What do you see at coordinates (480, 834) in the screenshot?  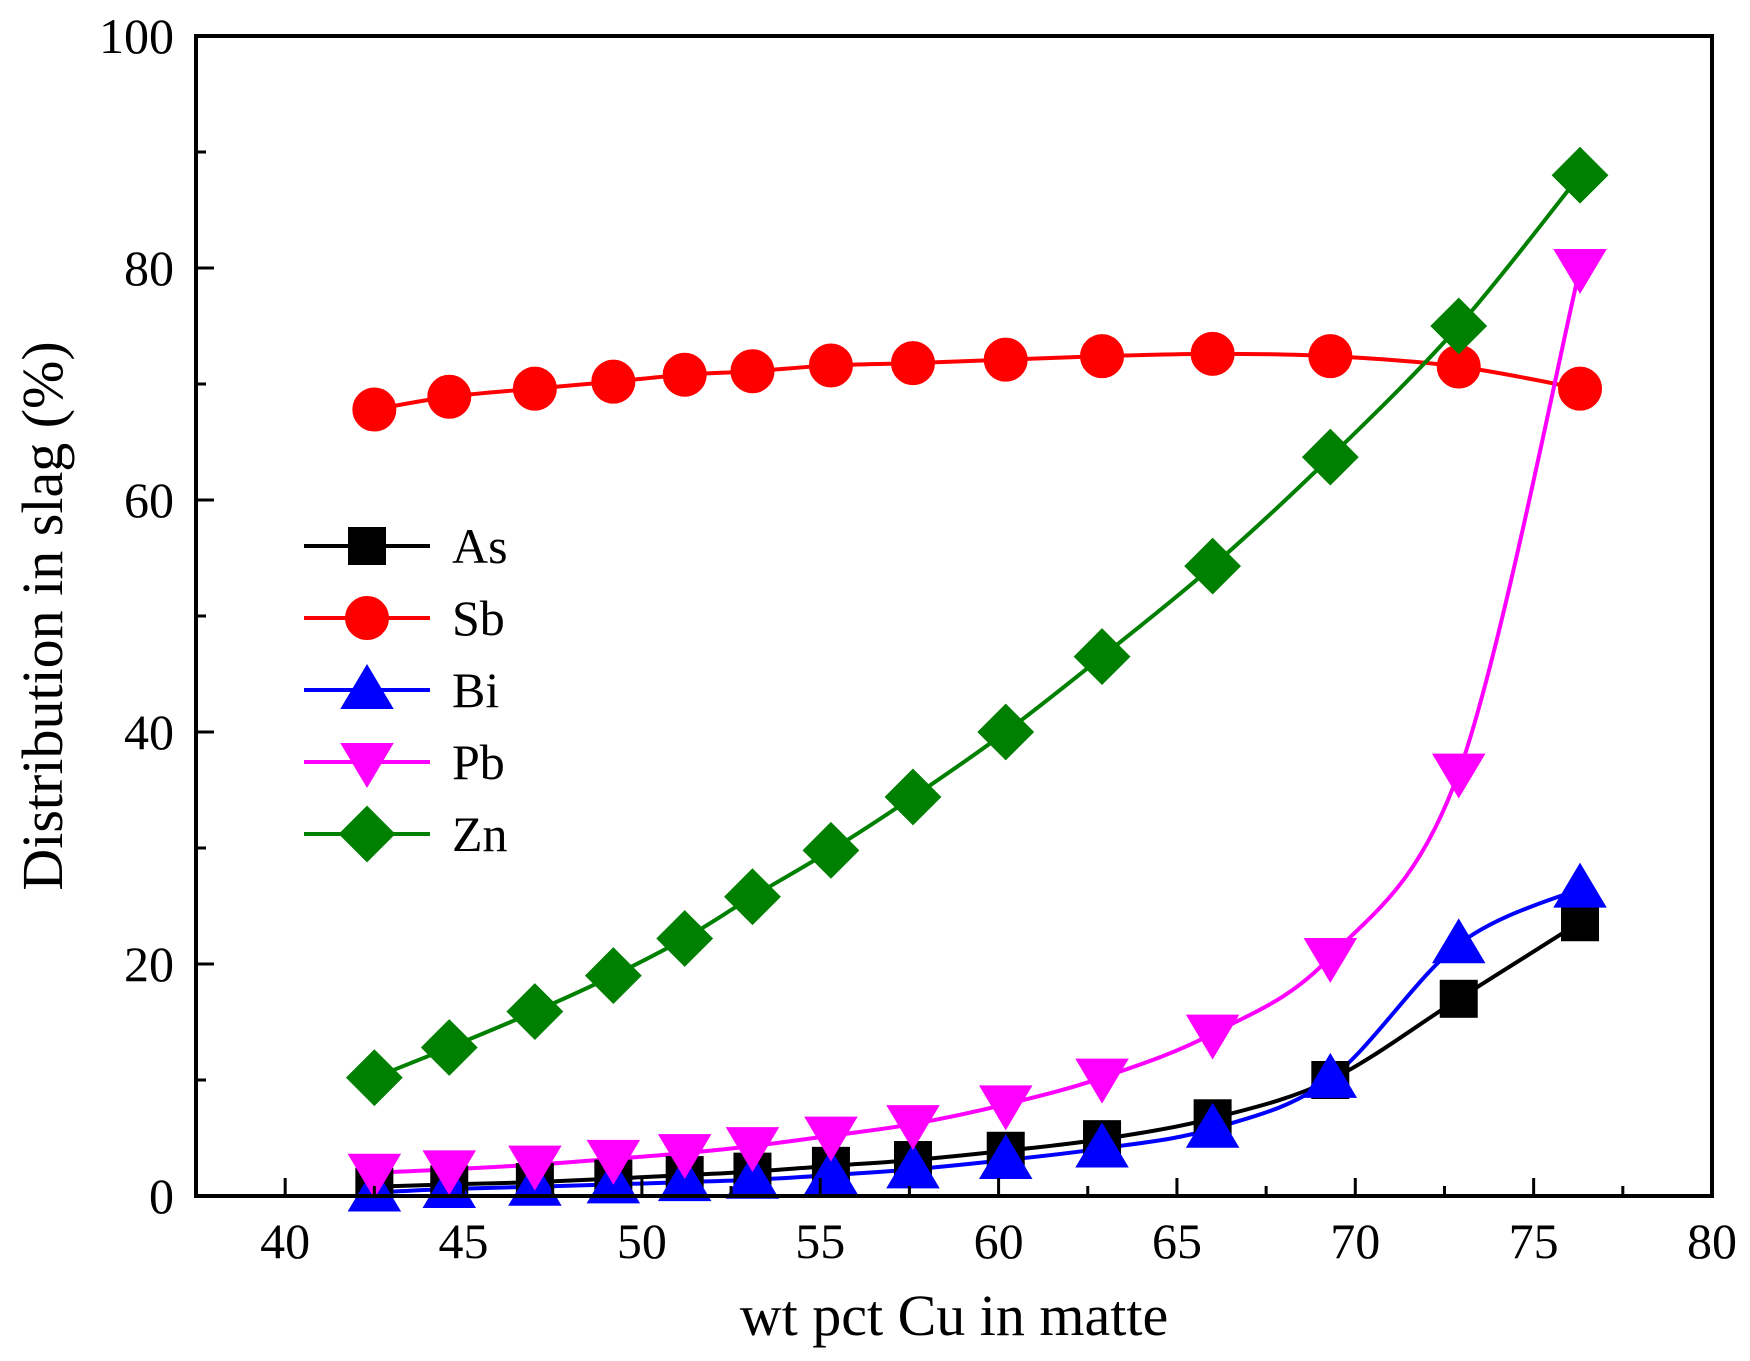 I see `legend-label-zn: Zn` at bounding box center [480, 834].